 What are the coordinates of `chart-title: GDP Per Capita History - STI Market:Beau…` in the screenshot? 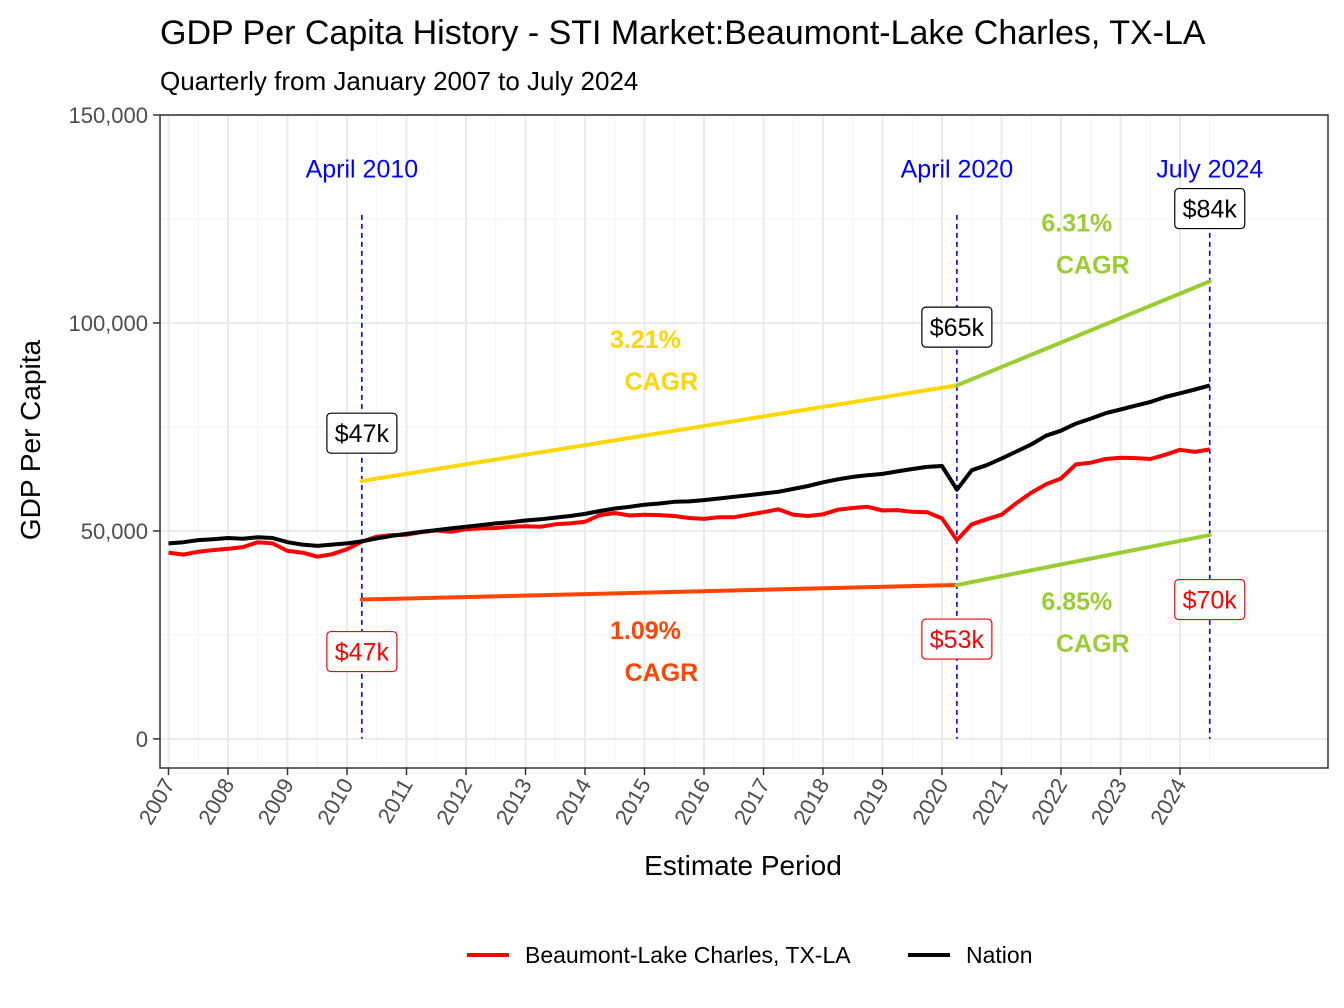 It's located at (683, 33).